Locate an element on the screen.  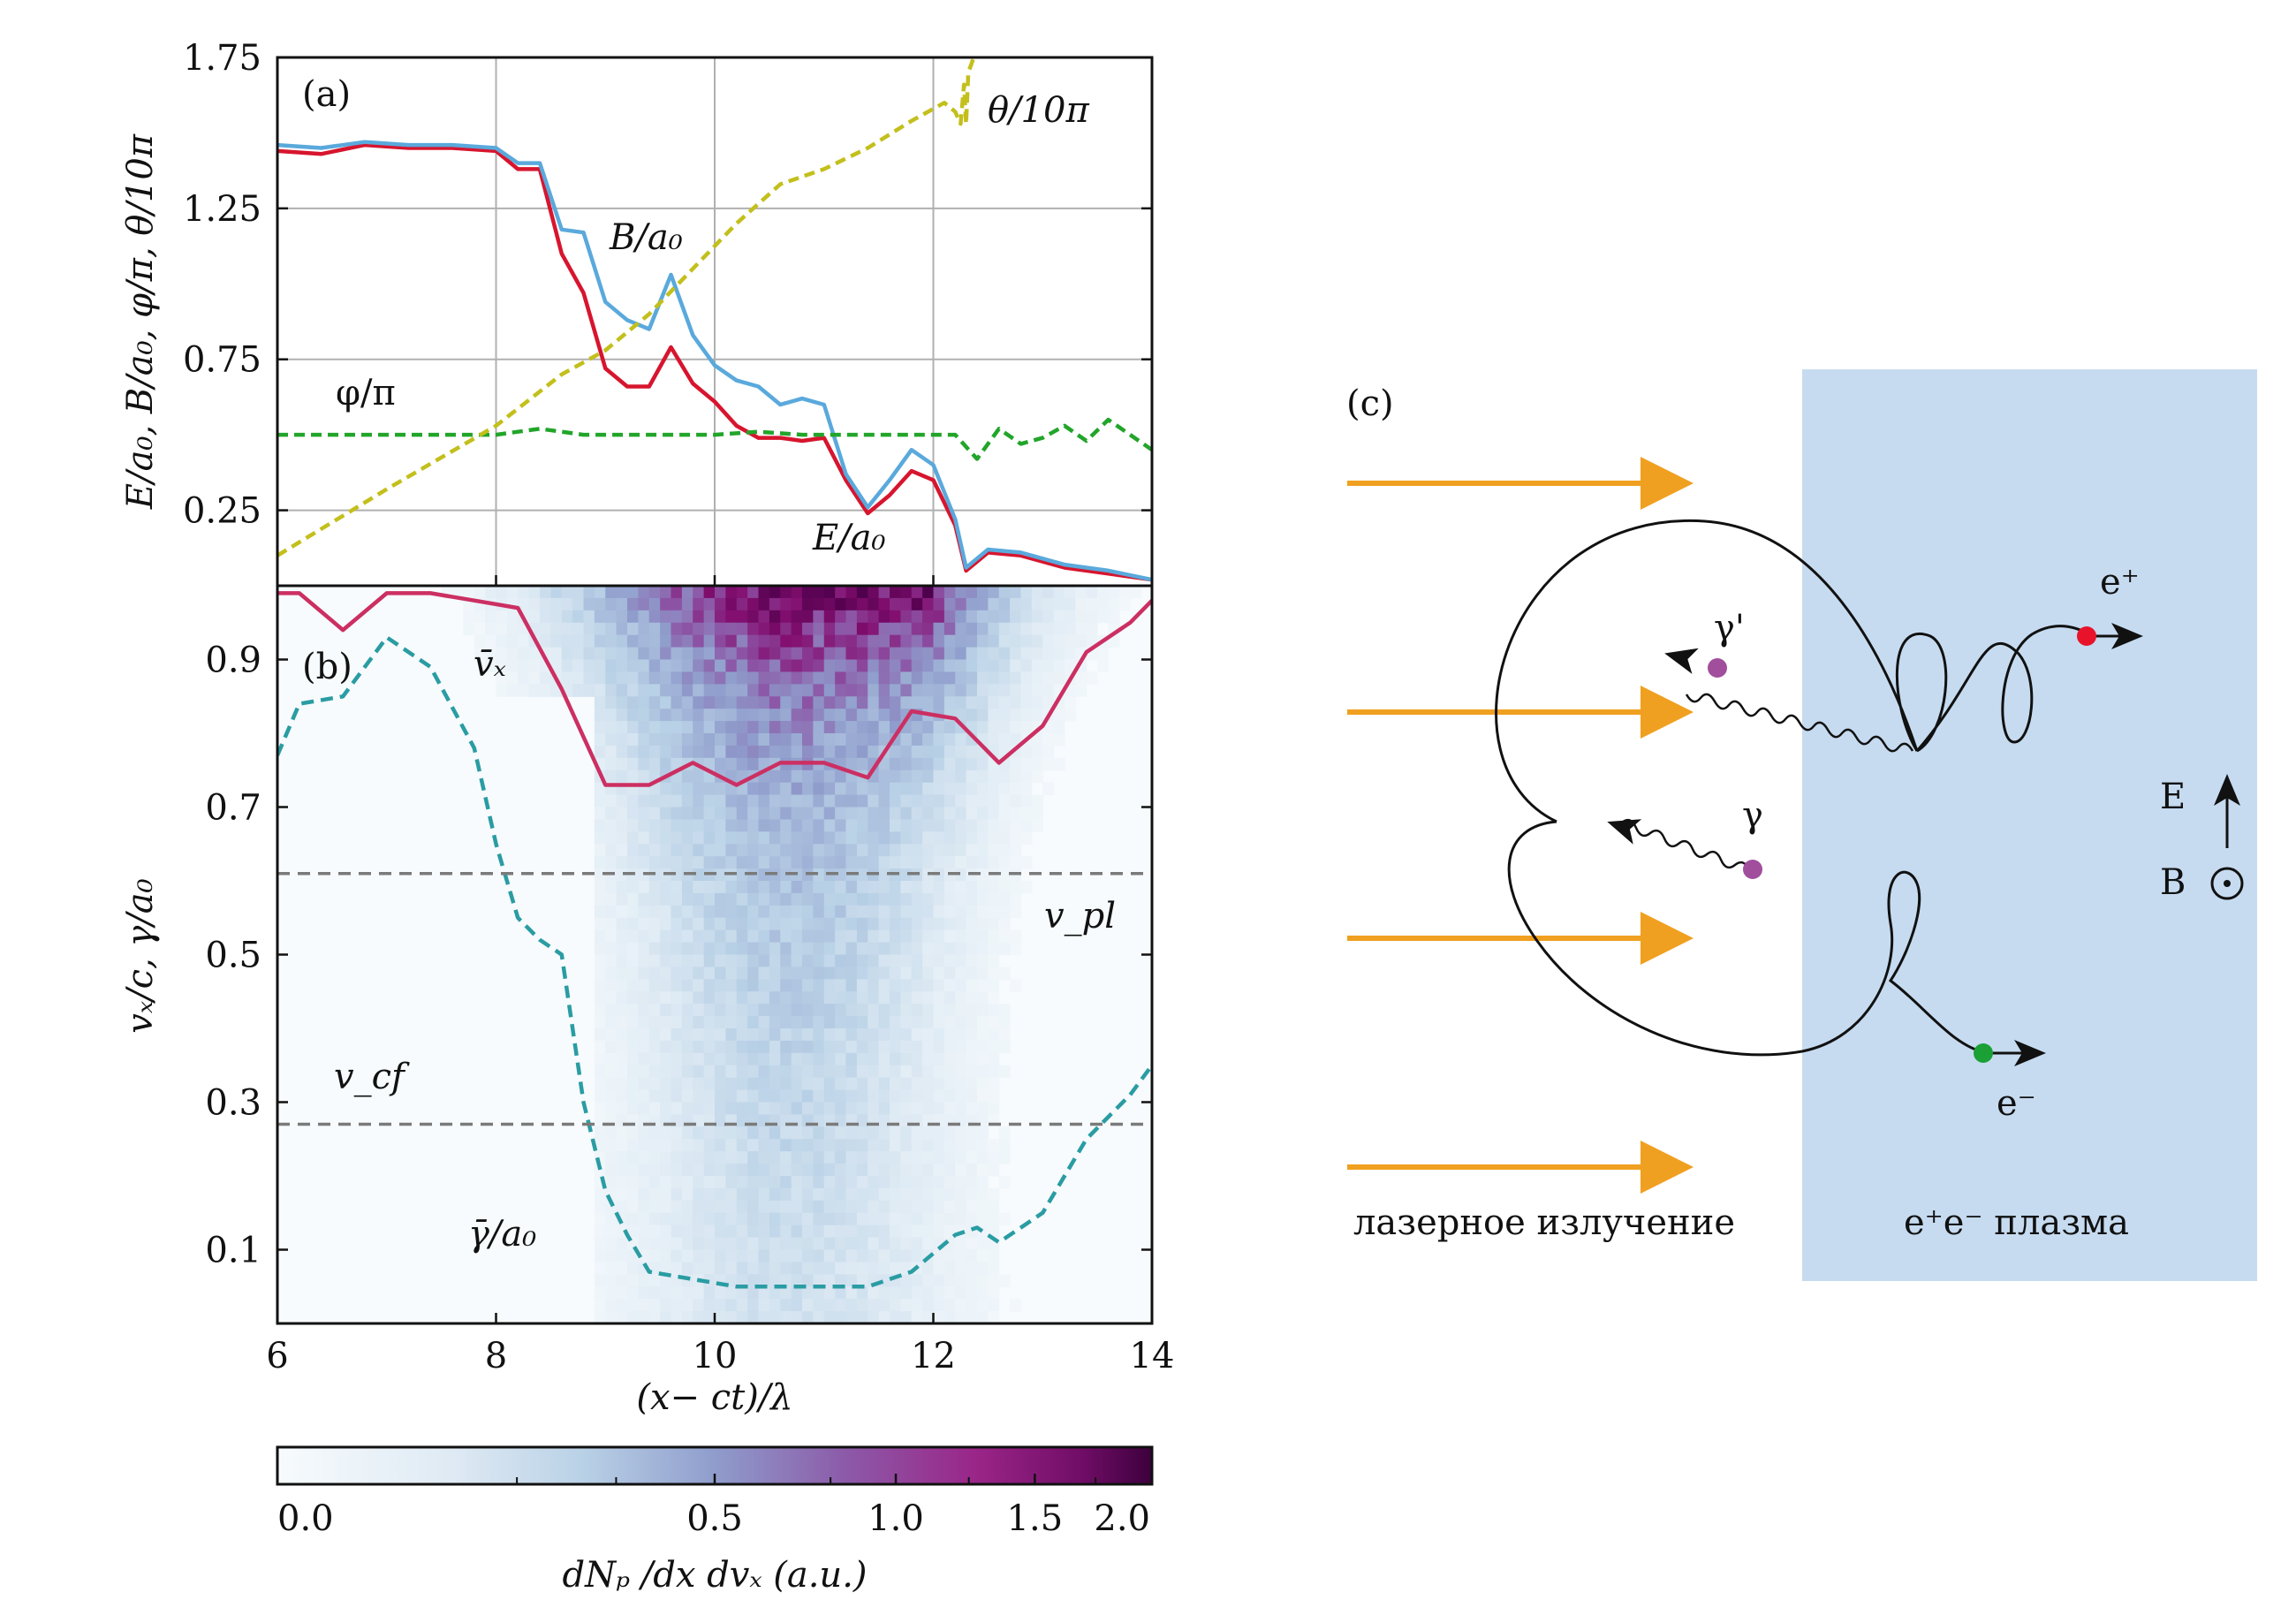
electron-dot is located at coordinates (1983, 1053).